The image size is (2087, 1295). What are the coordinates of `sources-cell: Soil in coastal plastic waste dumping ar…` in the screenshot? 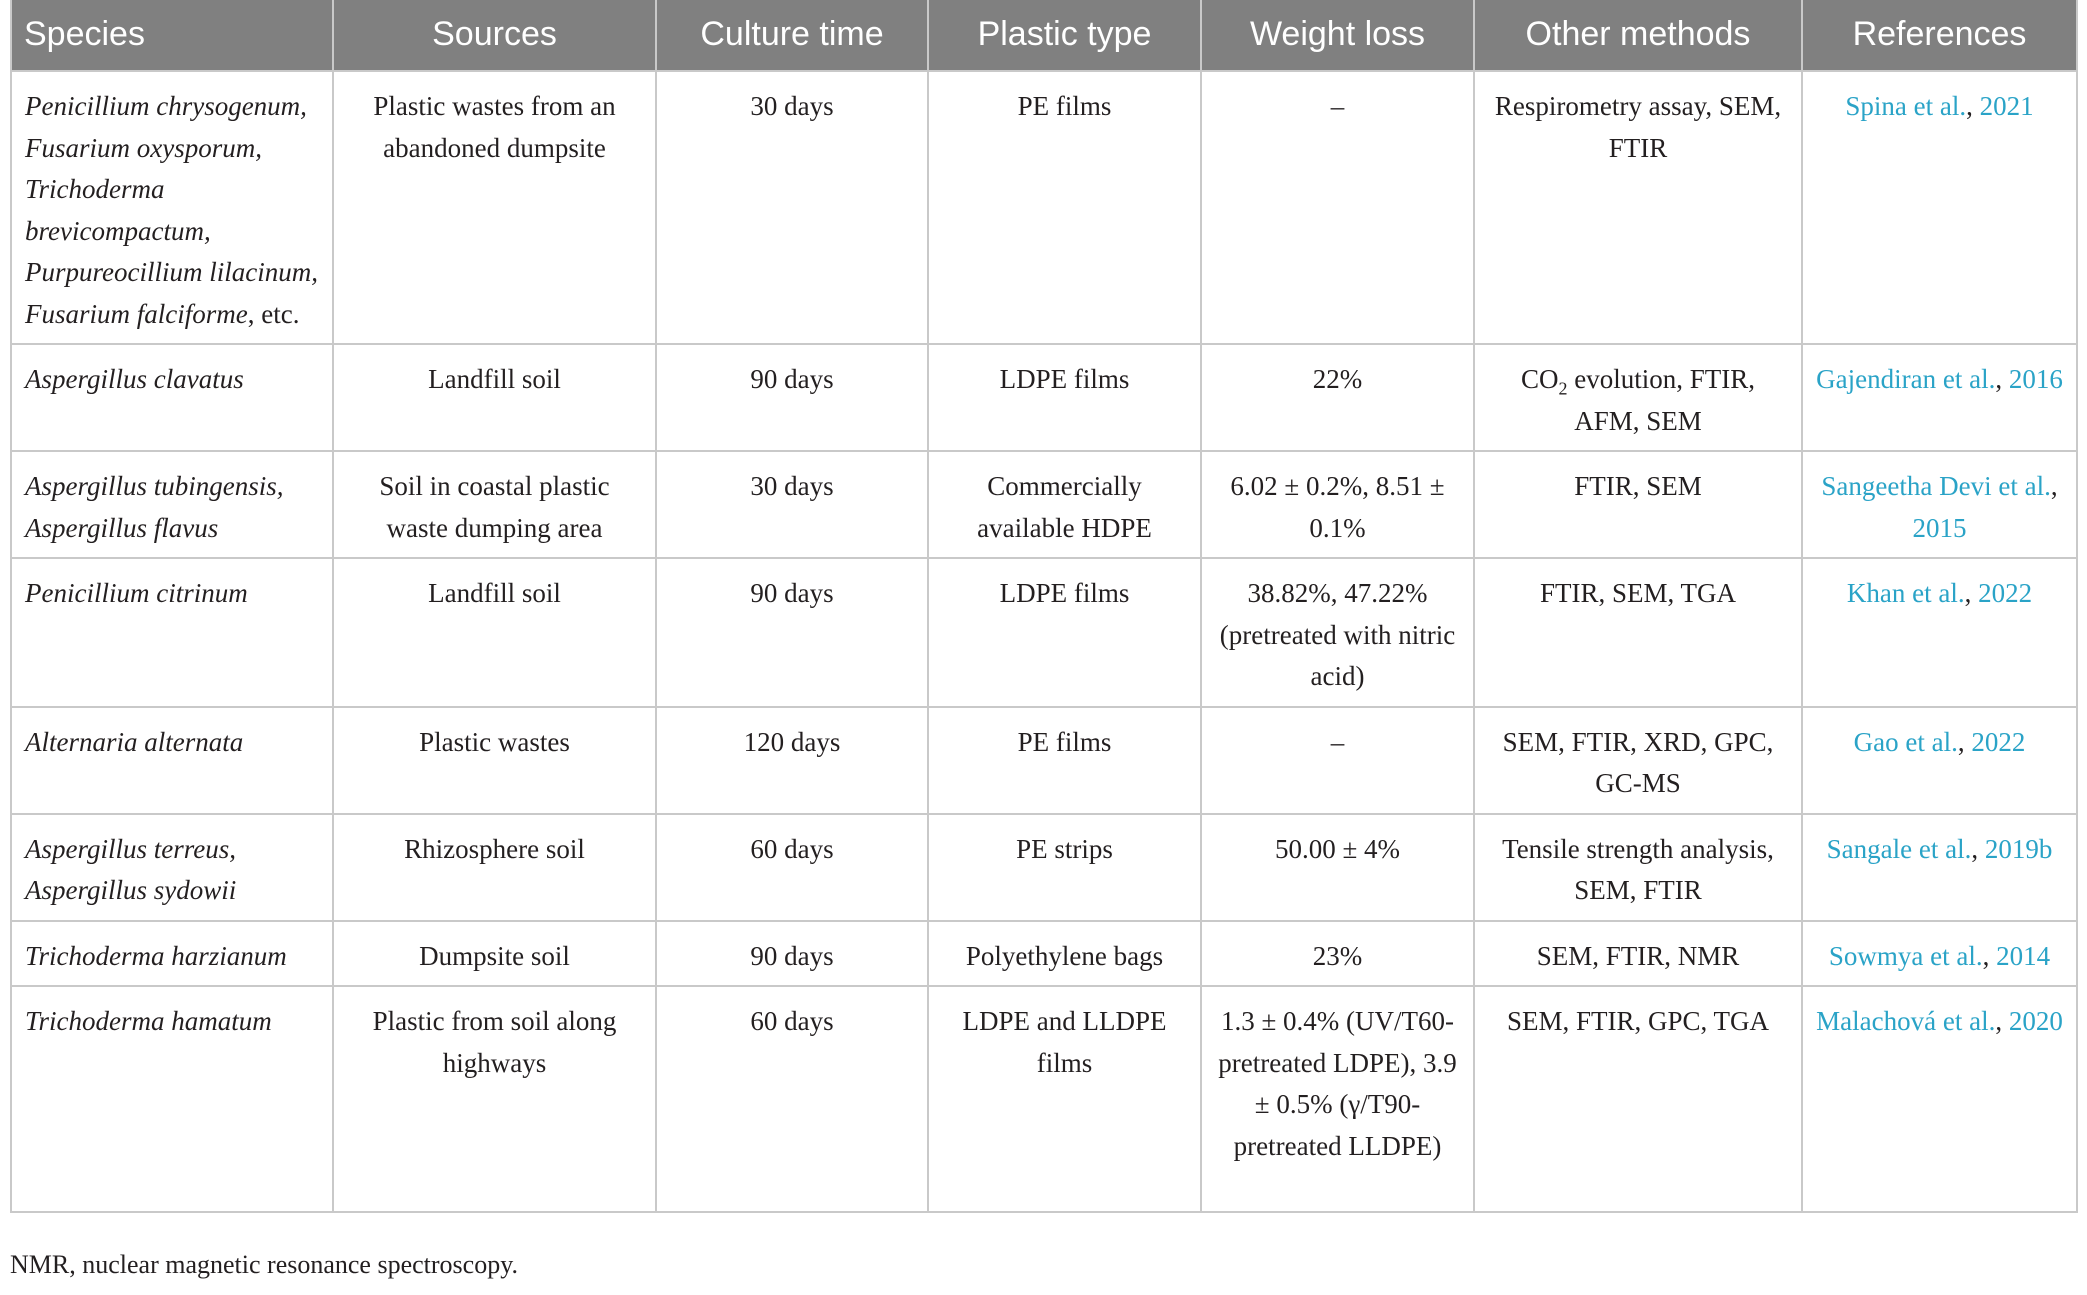 It's located at (494, 504).